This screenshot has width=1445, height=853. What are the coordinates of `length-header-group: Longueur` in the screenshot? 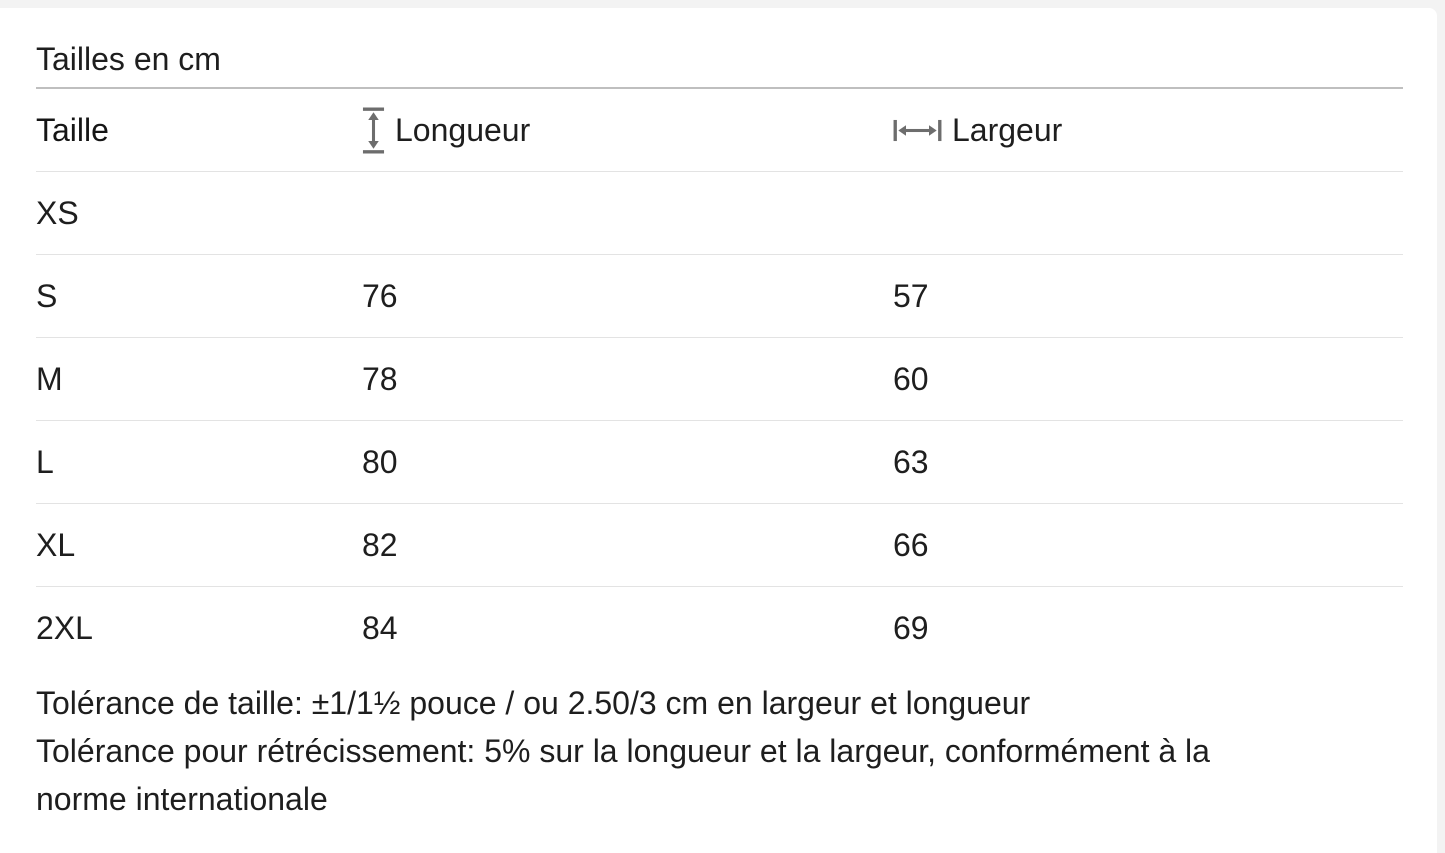 It's located at (627, 130).